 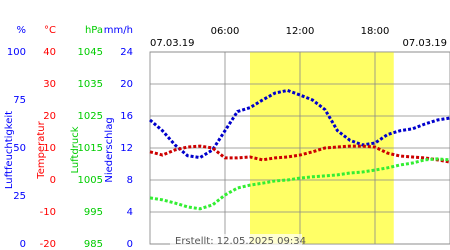 What do you see at coordinates (126, 52) in the screenshot?
I see `y-tick-label: 24` at bounding box center [126, 52].